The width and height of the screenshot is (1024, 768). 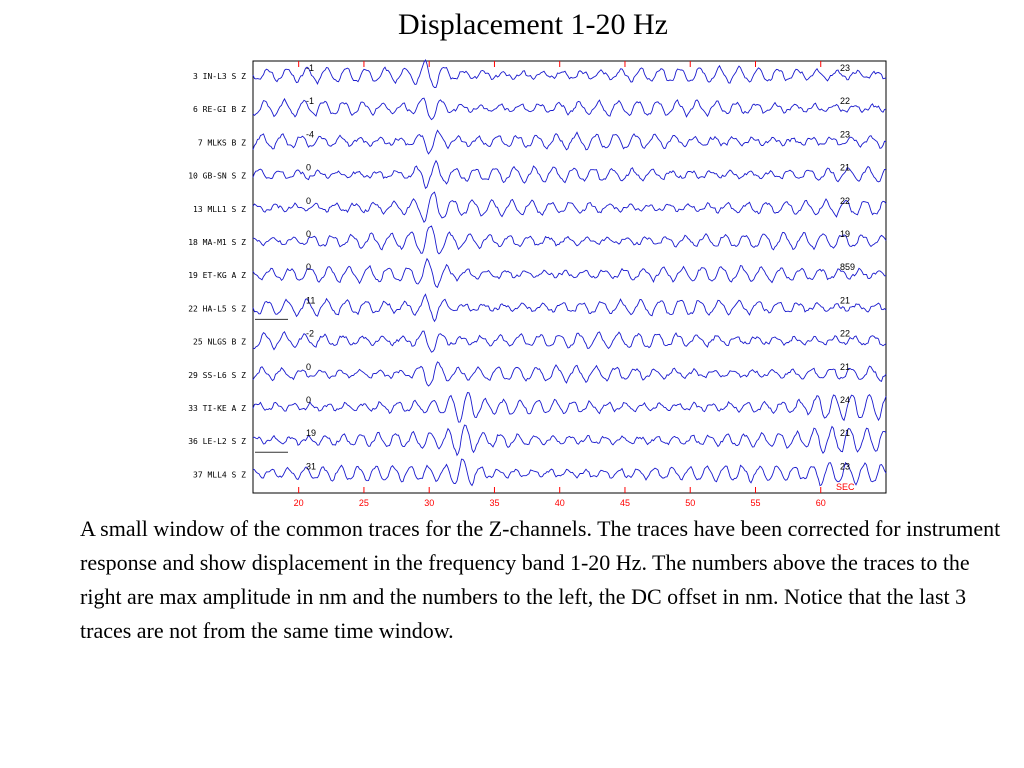 I want to click on dc-offset-label: 31, so click(x=311, y=466).